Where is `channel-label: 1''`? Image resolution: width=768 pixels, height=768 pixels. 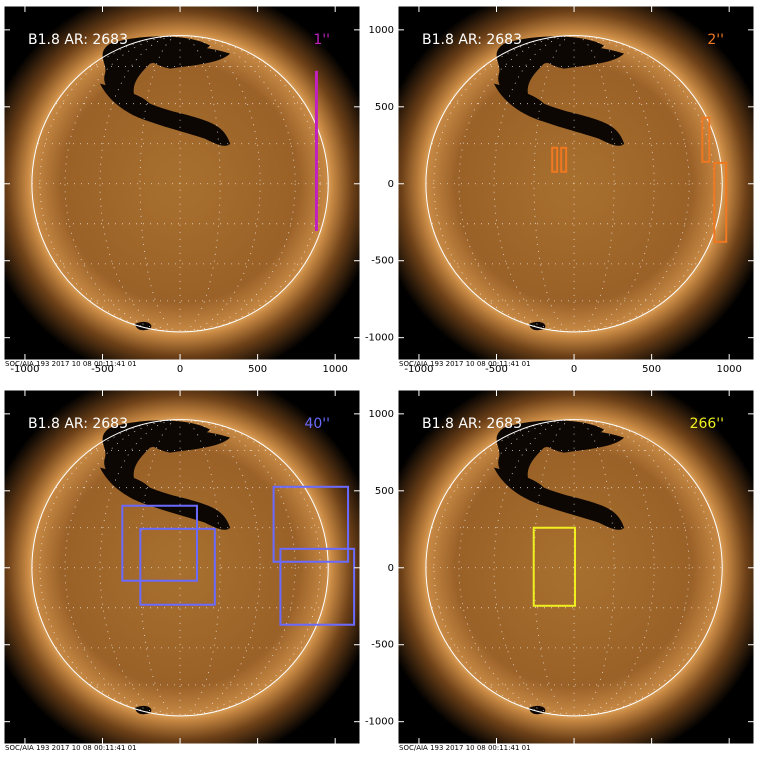 channel-label: 1'' is located at coordinates (321, 40).